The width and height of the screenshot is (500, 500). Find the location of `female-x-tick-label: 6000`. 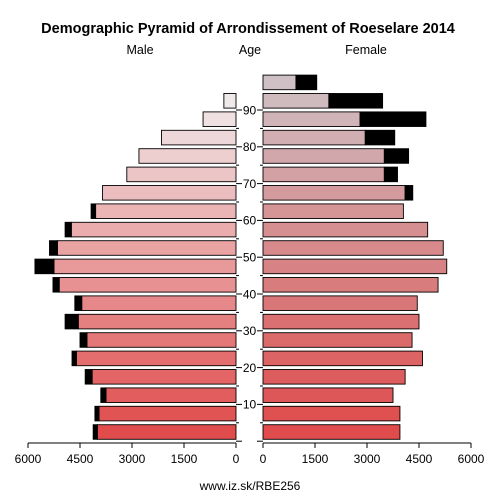

female-x-tick-label: 6000 is located at coordinates (471, 459).